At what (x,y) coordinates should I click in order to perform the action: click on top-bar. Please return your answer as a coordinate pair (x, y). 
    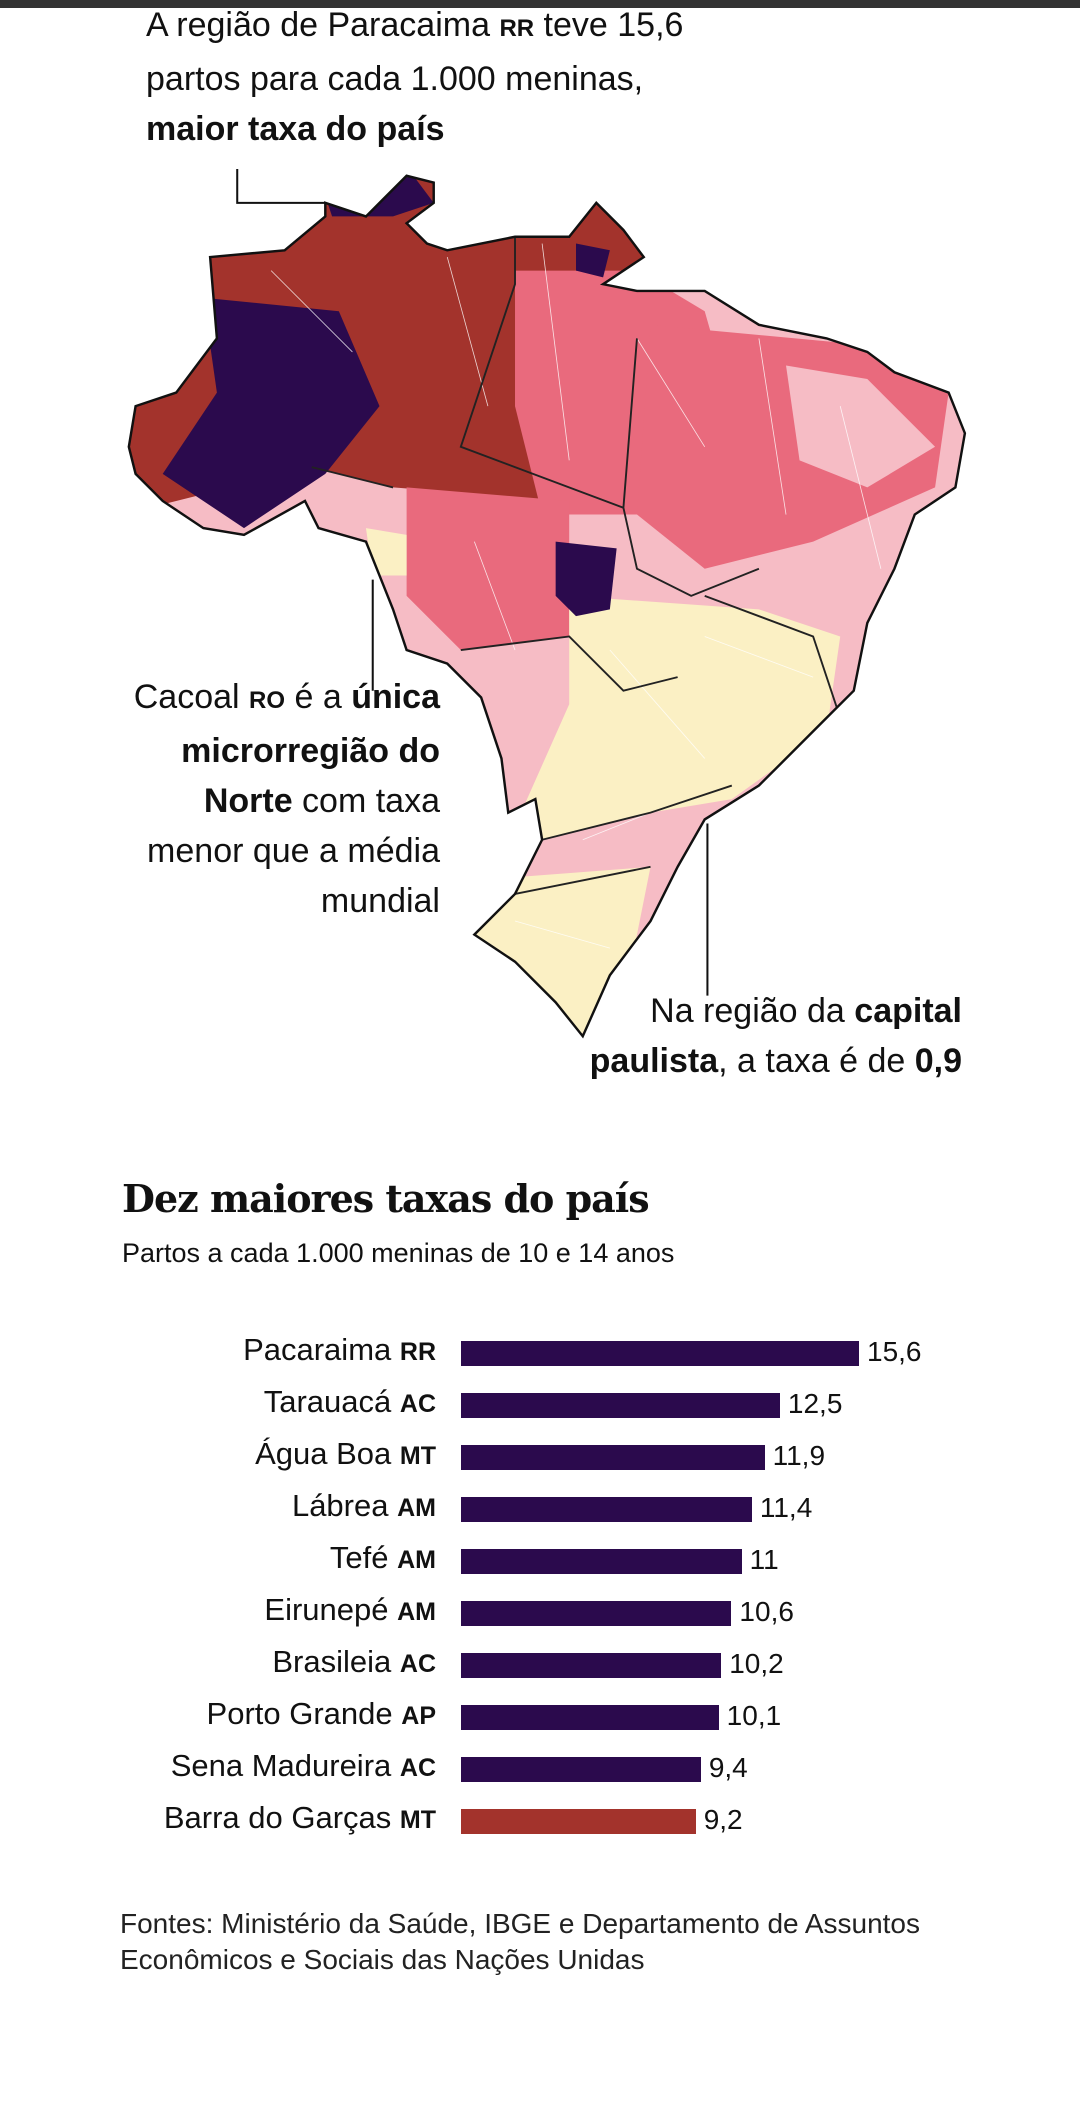
    Looking at the image, I should click on (540, 4).